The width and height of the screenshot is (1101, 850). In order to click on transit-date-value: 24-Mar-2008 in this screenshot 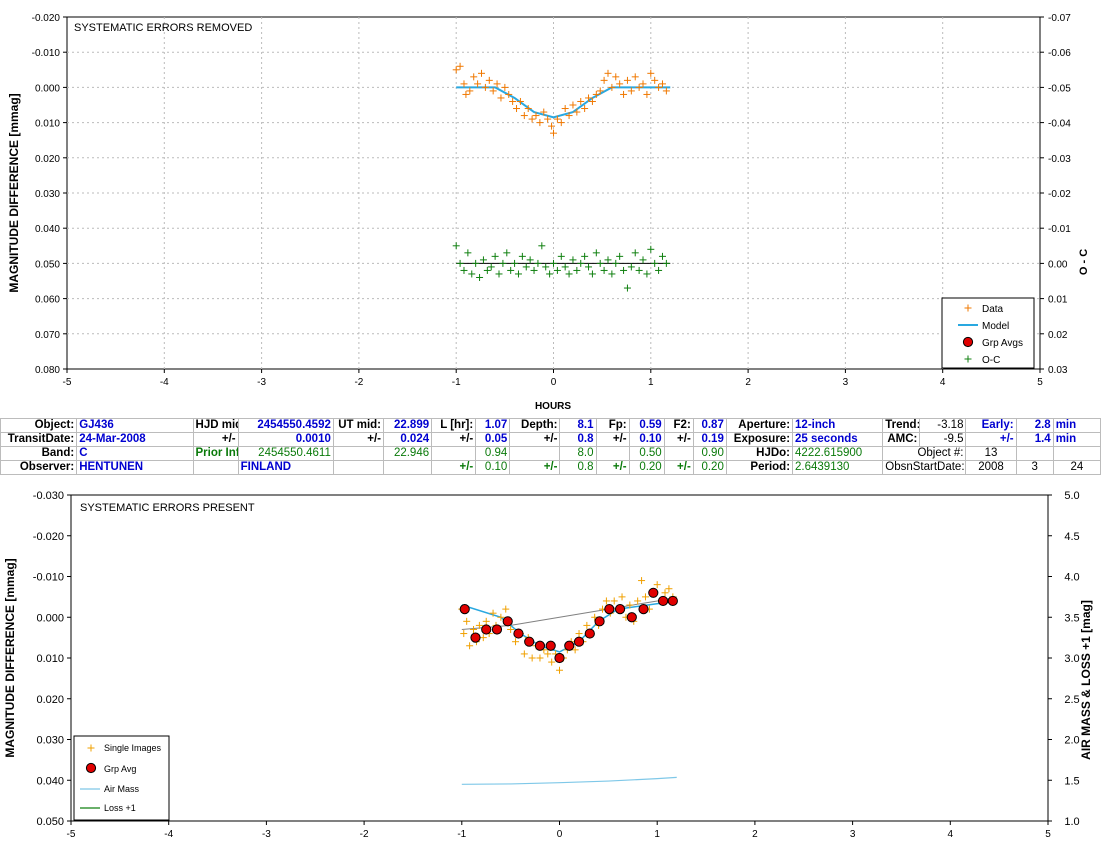, I will do `click(135, 439)`.